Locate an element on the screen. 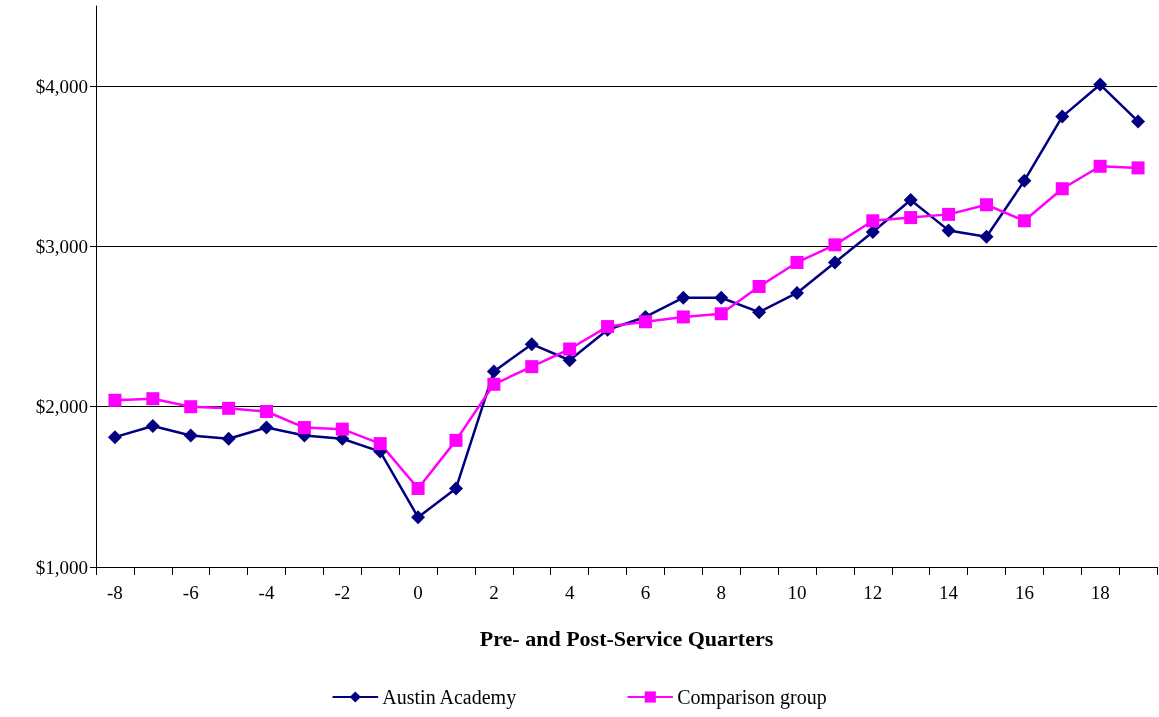 This screenshot has width=1159, height=717. x-tick-label: 12 is located at coordinates (873, 592).